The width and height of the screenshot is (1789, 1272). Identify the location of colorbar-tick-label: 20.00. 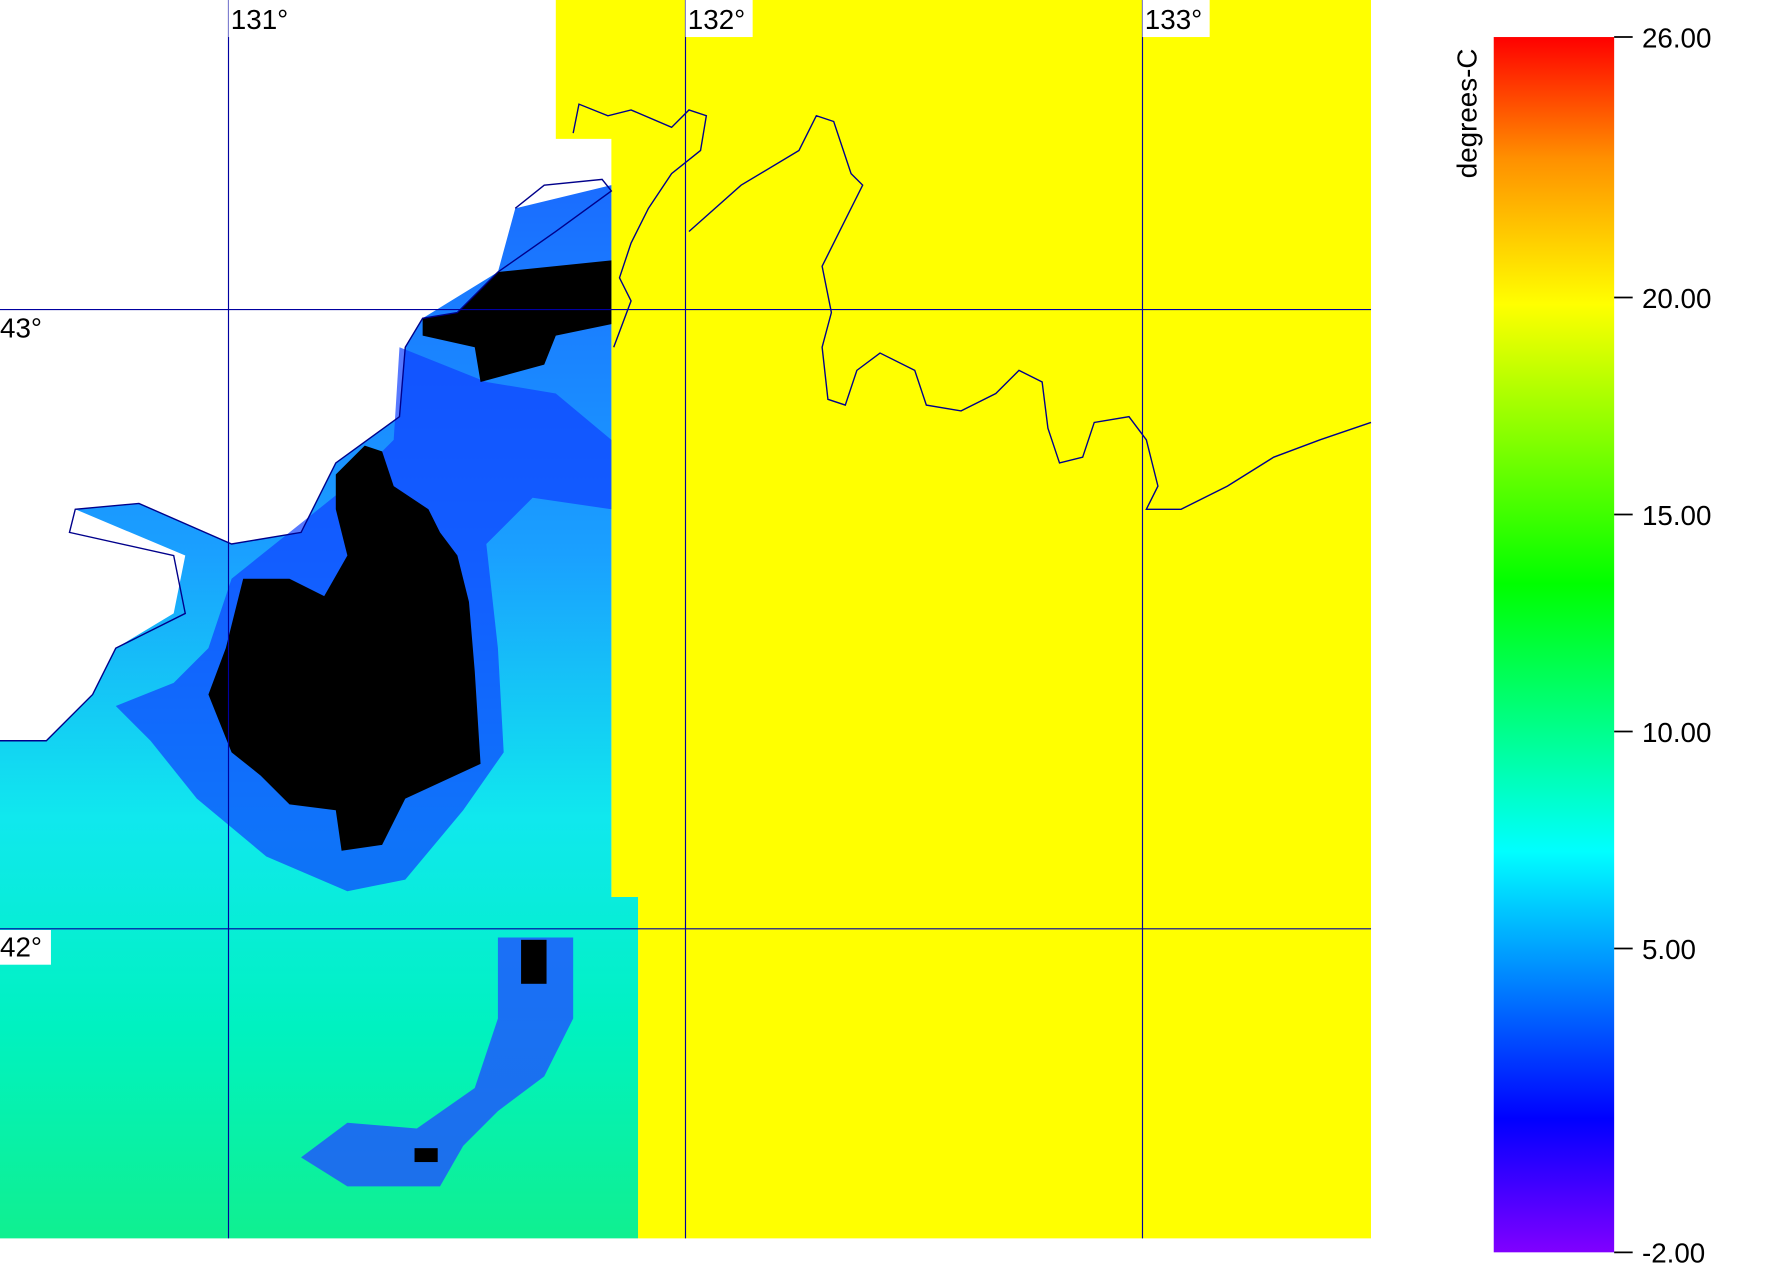
(1676, 298).